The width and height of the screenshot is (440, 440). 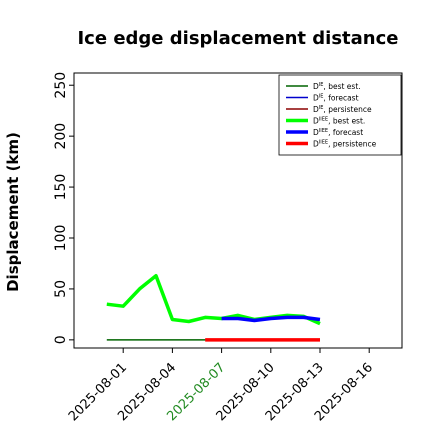 I want to click on y-tick-label: 250, so click(x=61, y=85).